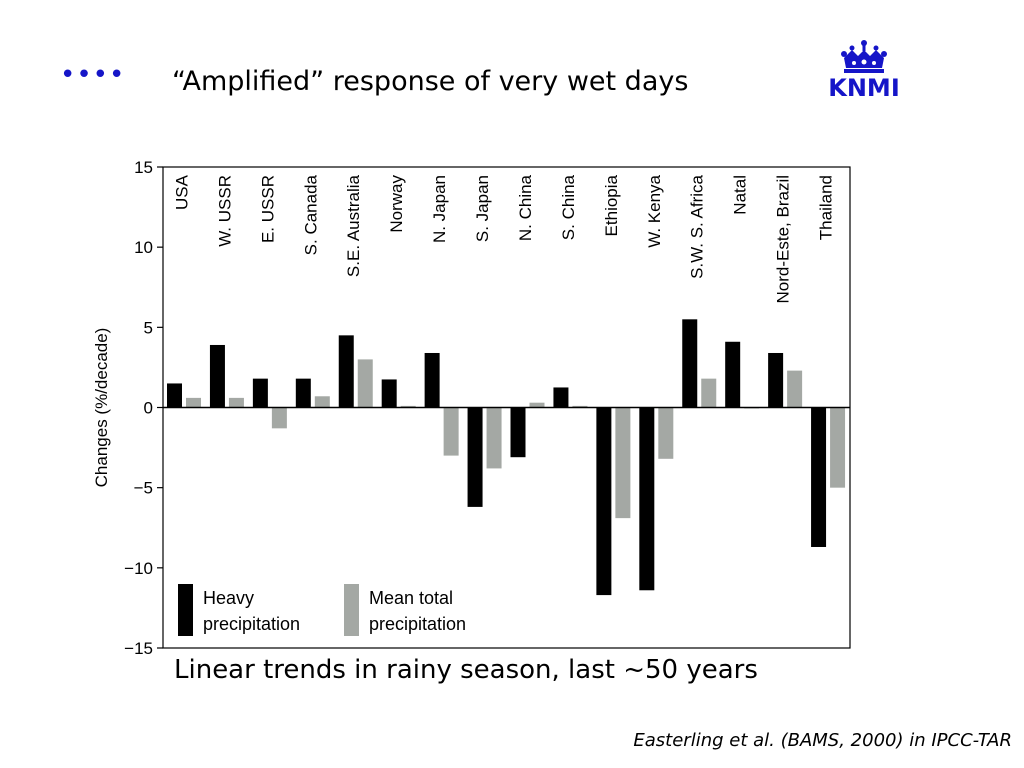 This screenshot has height=768, width=1024. Describe the element at coordinates (138, 568) in the screenshot. I see `y-tick-label: −10` at that location.